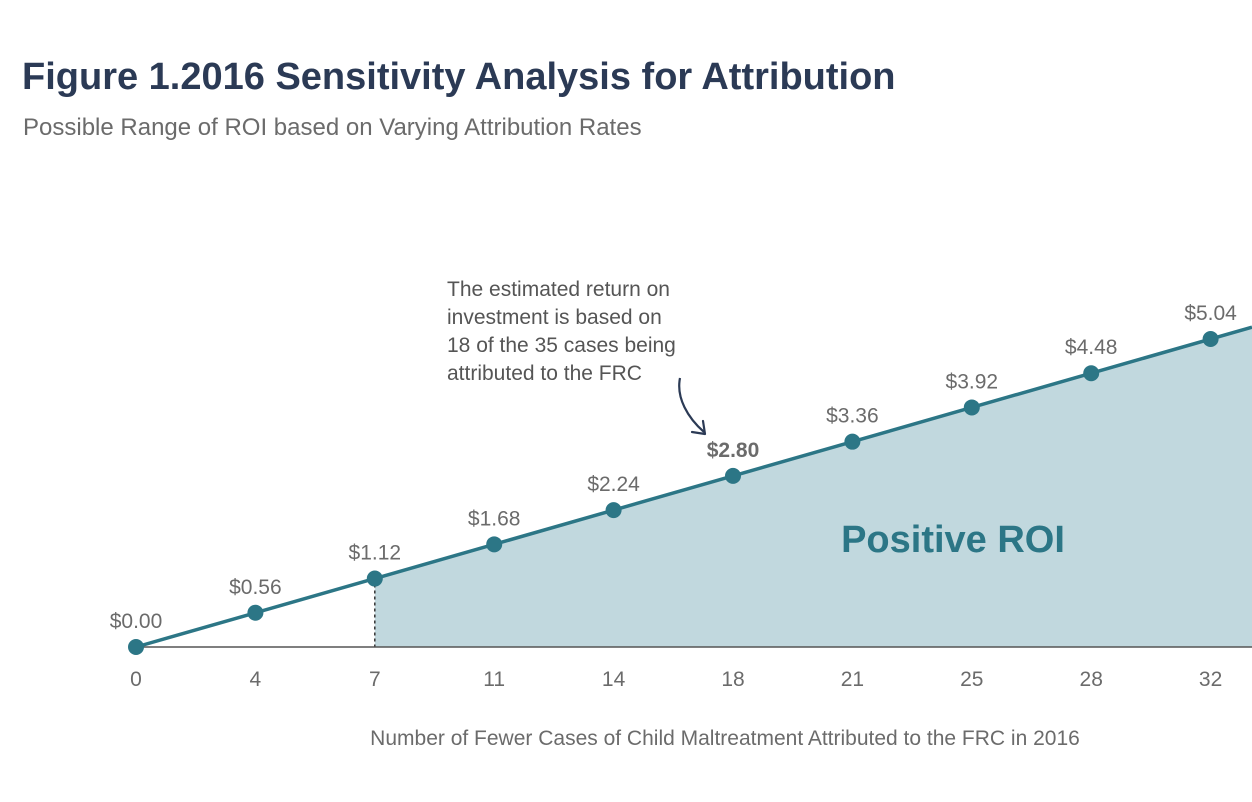  Describe the element at coordinates (256, 679) in the screenshot. I see `x-tick-label: 4` at that location.